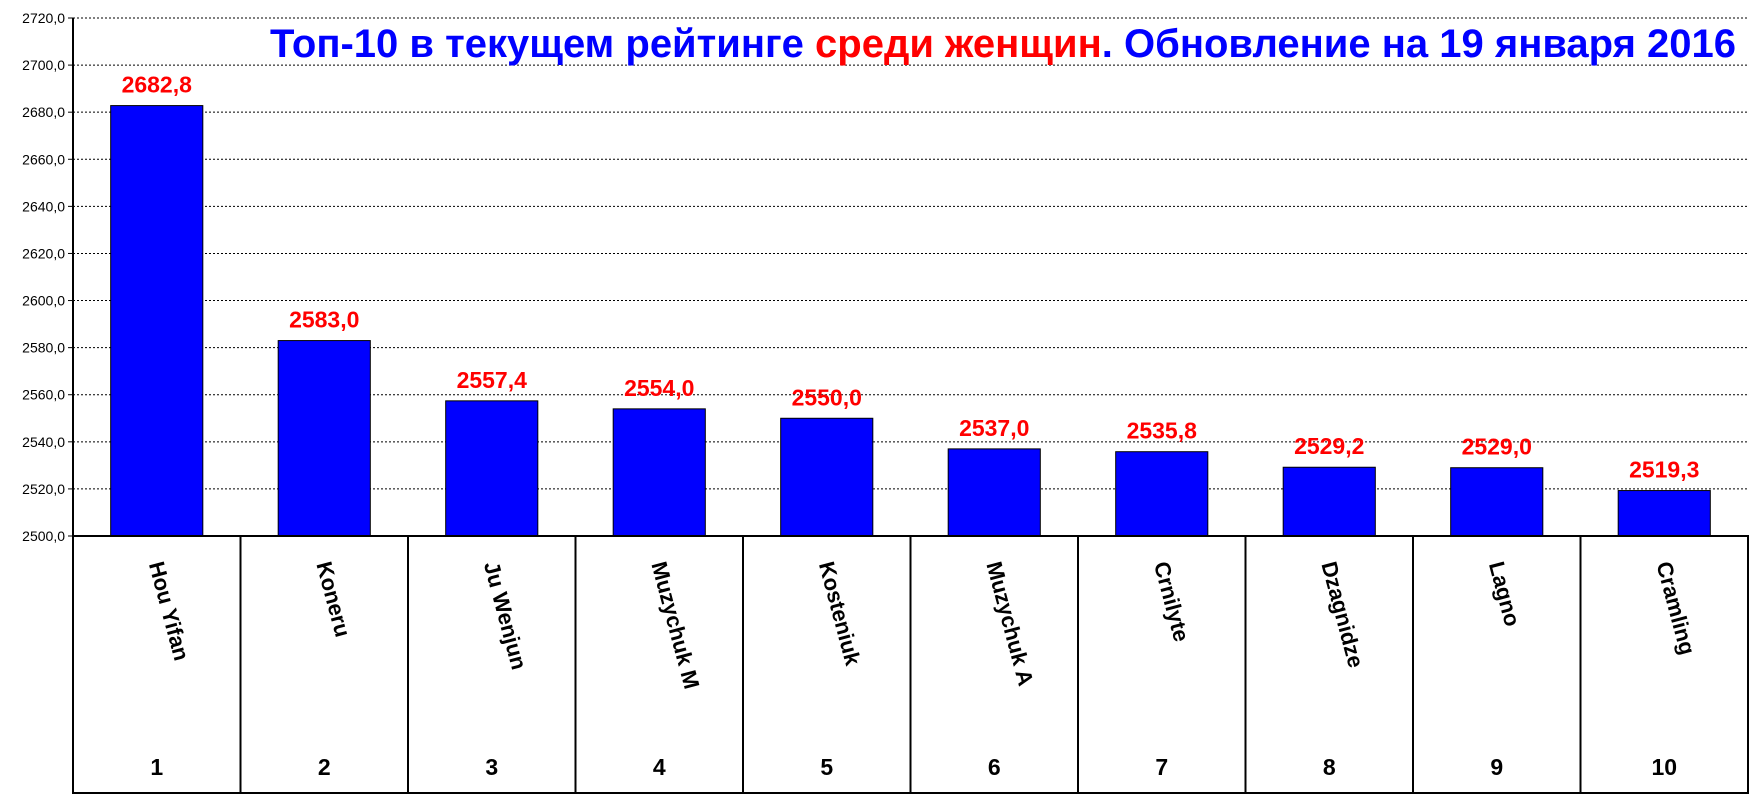 This screenshot has height=810, width=1756. What do you see at coordinates (43, 442) in the screenshot?
I see `y-tick-label: 2540,0` at bounding box center [43, 442].